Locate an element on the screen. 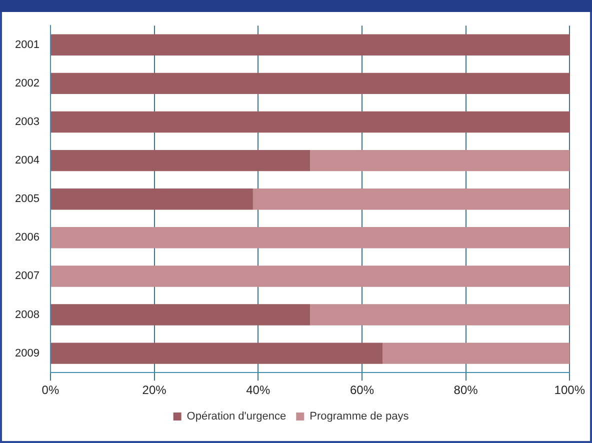  y-tick-label: 2007 is located at coordinates (27, 276).